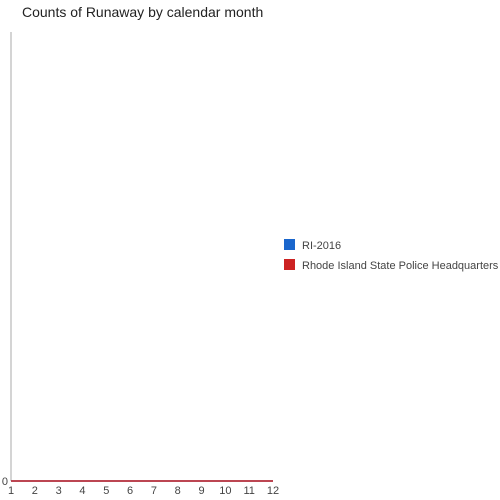  Describe the element at coordinates (225, 491) in the screenshot. I see `x-tick-label: 10` at that location.